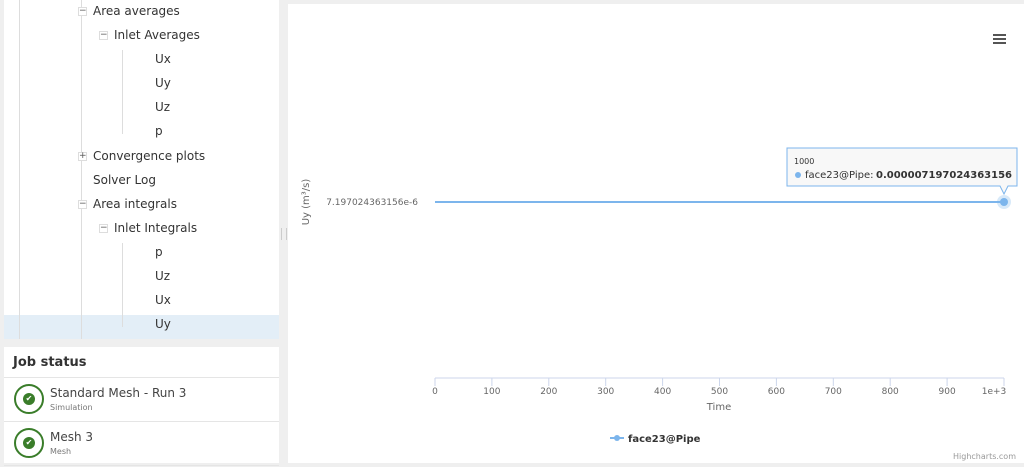  I want to click on x-tick-label: 900, so click(947, 392).